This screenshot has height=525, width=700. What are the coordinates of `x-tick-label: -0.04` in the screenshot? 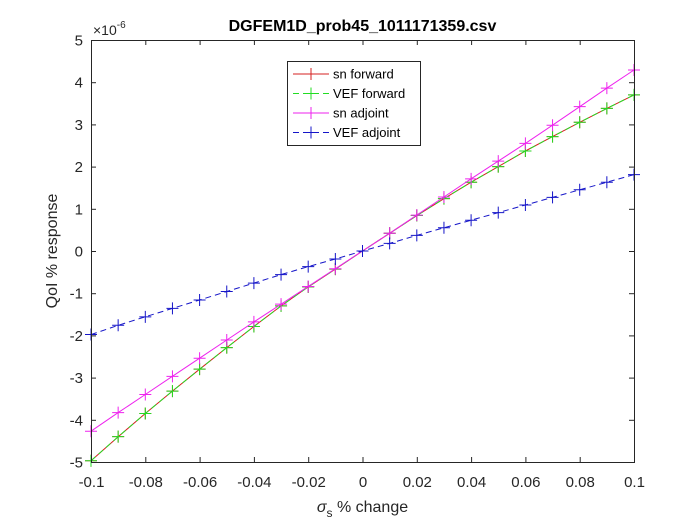 It's located at (254, 482).